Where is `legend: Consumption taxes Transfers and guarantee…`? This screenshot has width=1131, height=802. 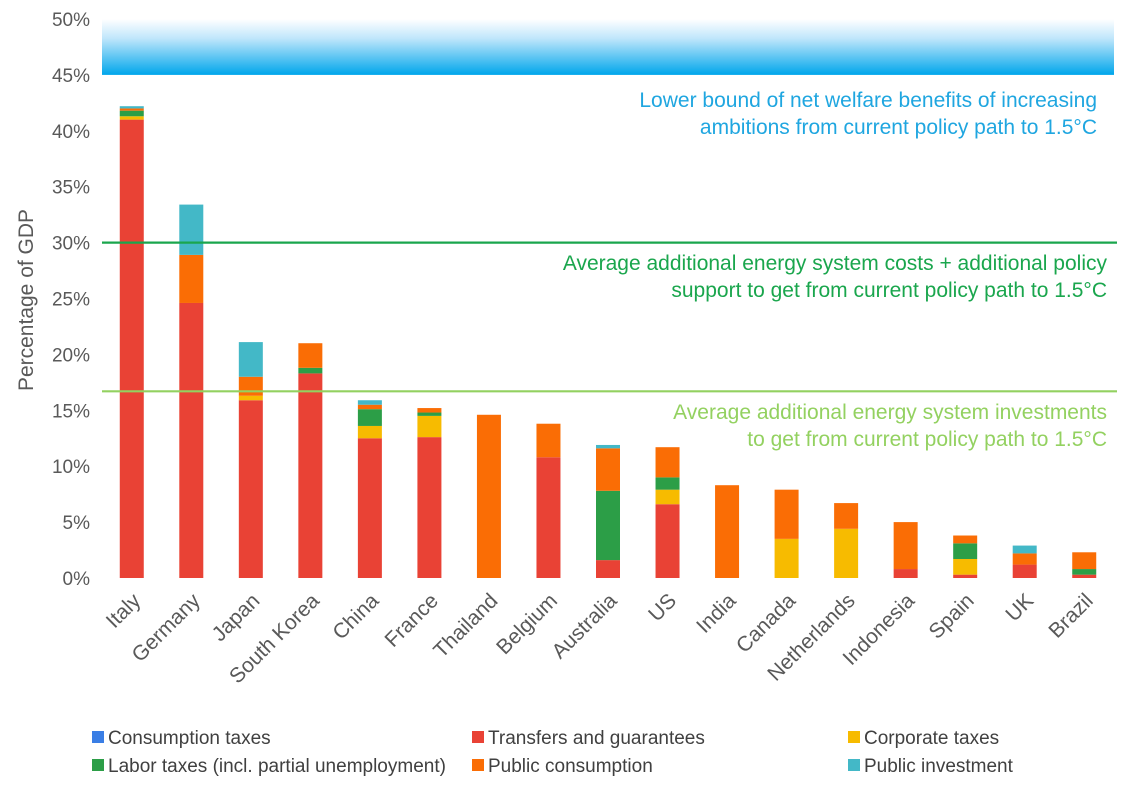 legend: Consumption taxes Transfers and guarantee… is located at coordinates (553, 752).